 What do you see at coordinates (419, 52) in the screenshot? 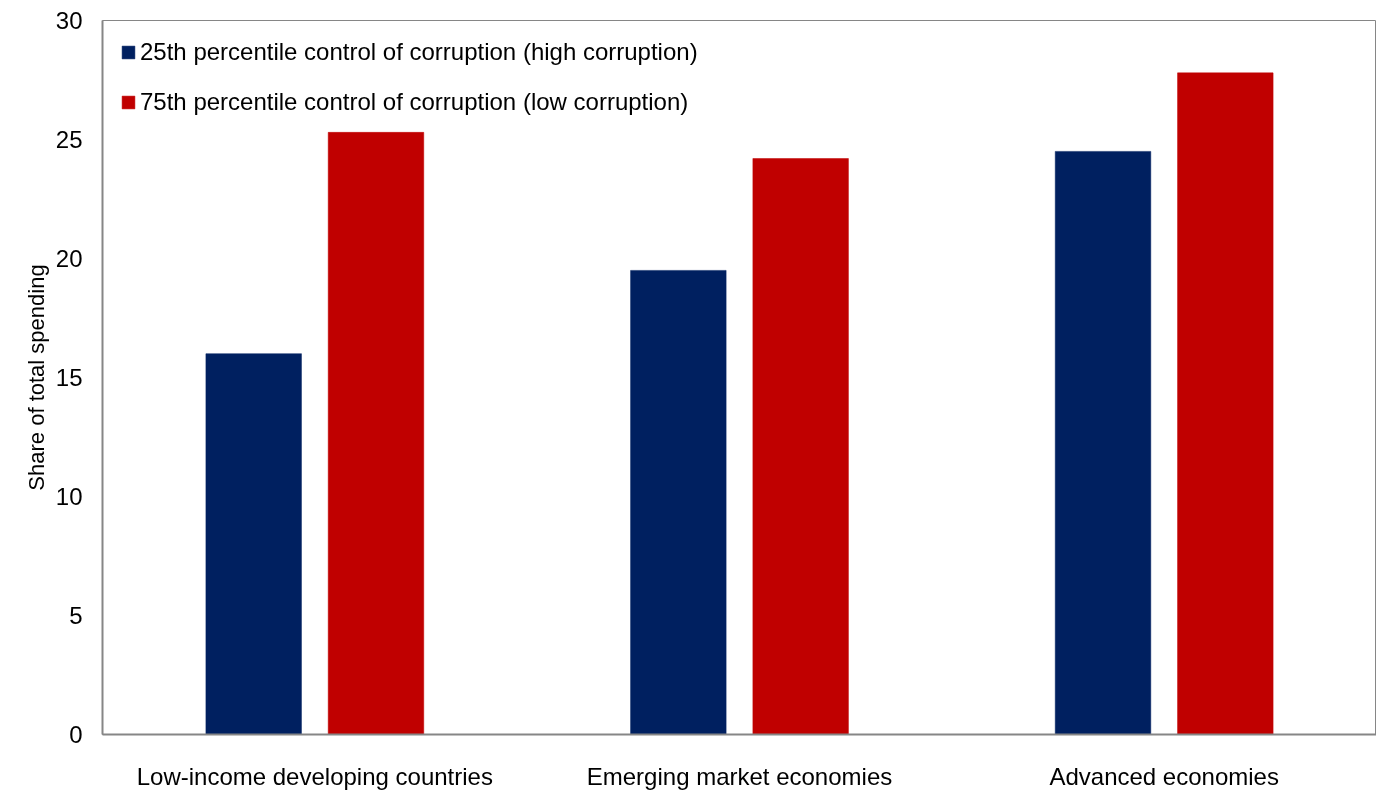
I see `legend-label: 25th percentile control of corruption (high corruption)` at bounding box center [419, 52].